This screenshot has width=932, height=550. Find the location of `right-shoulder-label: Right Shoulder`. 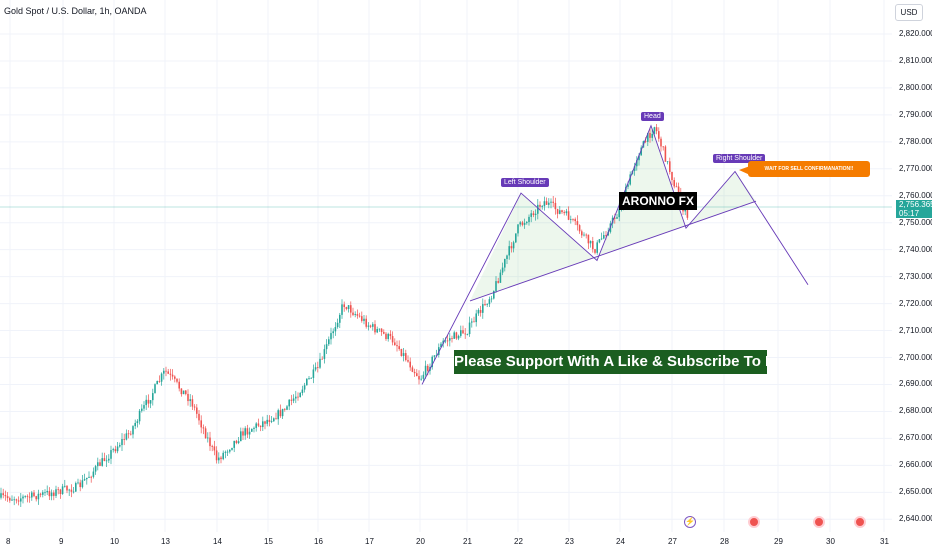

right-shoulder-label: Right Shoulder is located at coordinates (739, 158).